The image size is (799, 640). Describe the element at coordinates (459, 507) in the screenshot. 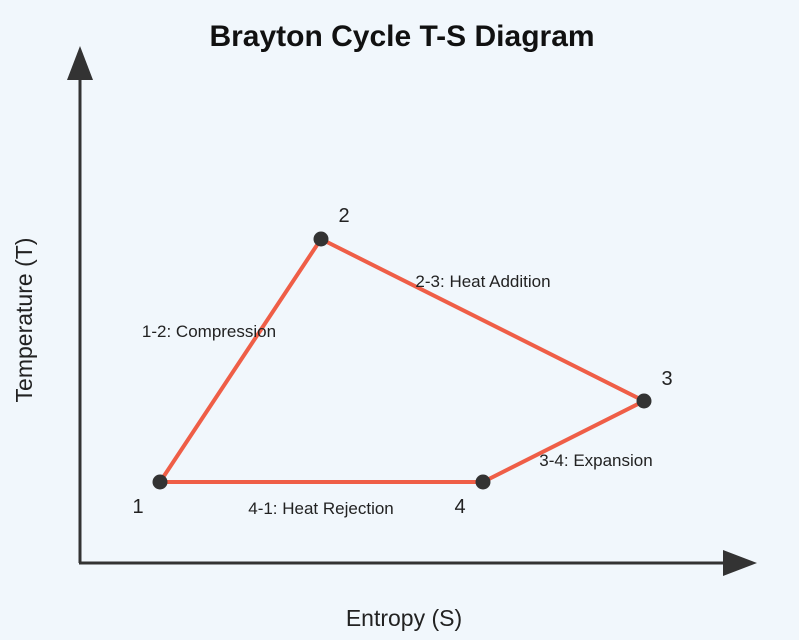

I see `state-label-4: 4` at that location.